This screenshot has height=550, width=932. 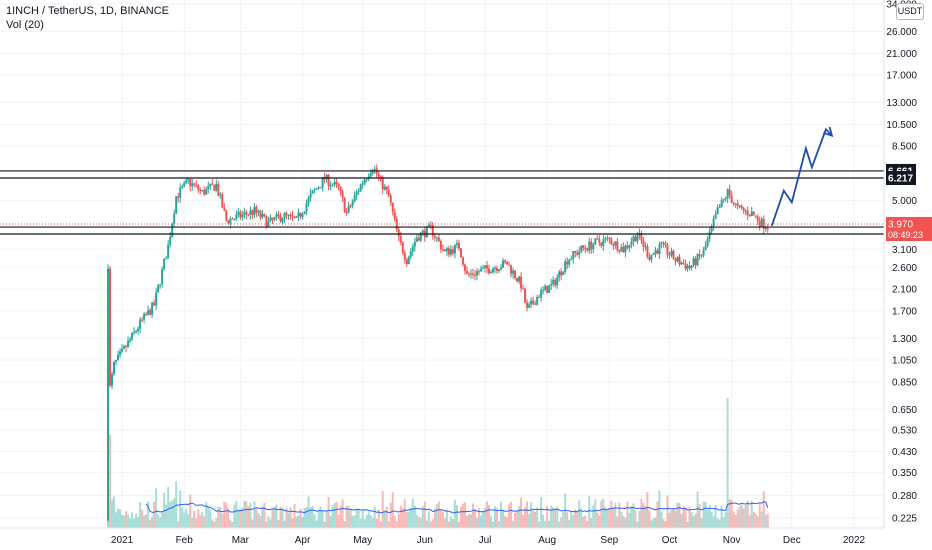 What do you see at coordinates (900, 179) in the screenshot?
I see `level-label: 6.217` at bounding box center [900, 179].